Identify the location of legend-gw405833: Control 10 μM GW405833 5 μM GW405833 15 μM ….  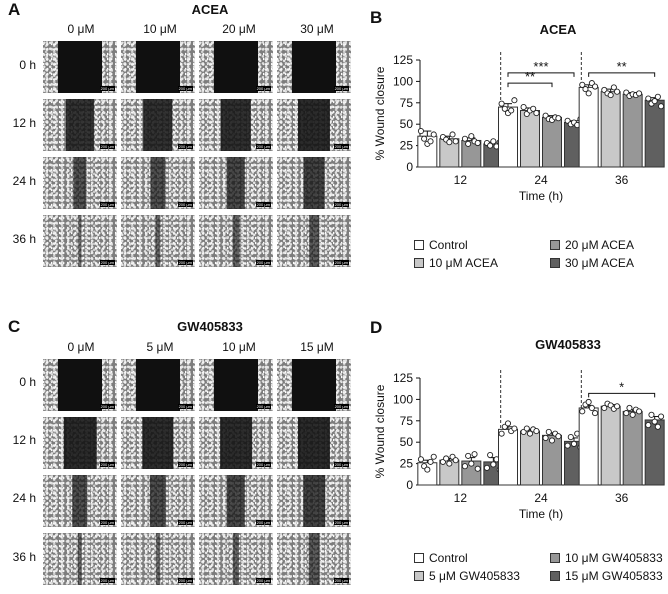
(541, 569).